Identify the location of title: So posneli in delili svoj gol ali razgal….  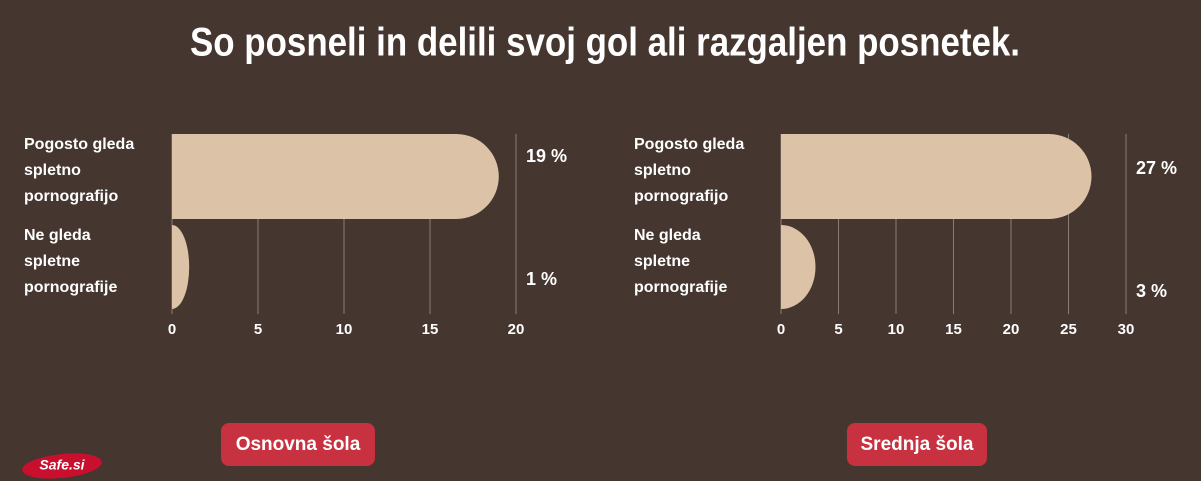
(605, 43).